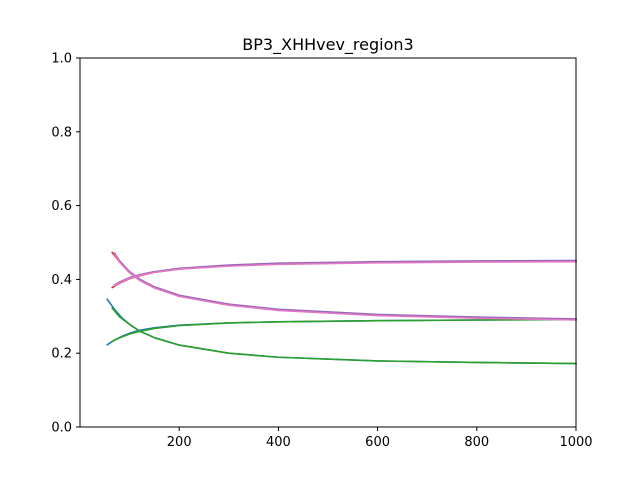 The height and width of the screenshot is (480, 640). What do you see at coordinates (278, 442) in the screenshot?
I see `x-tick-label: 400` at bounding box center [278, 442].